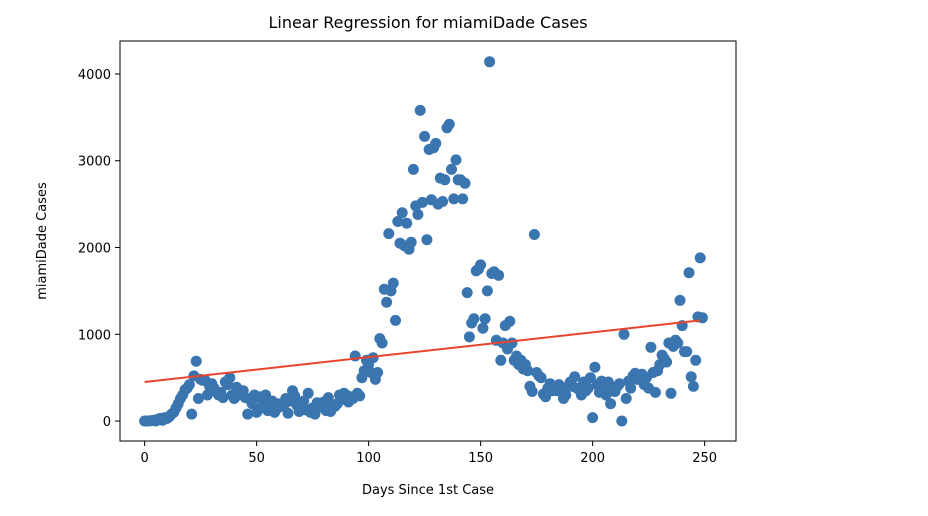  Describe the element at coordinates (427, 22) in the screenshot. I see `chart-title: Linear Regression for miamiDade Cases` at that location.